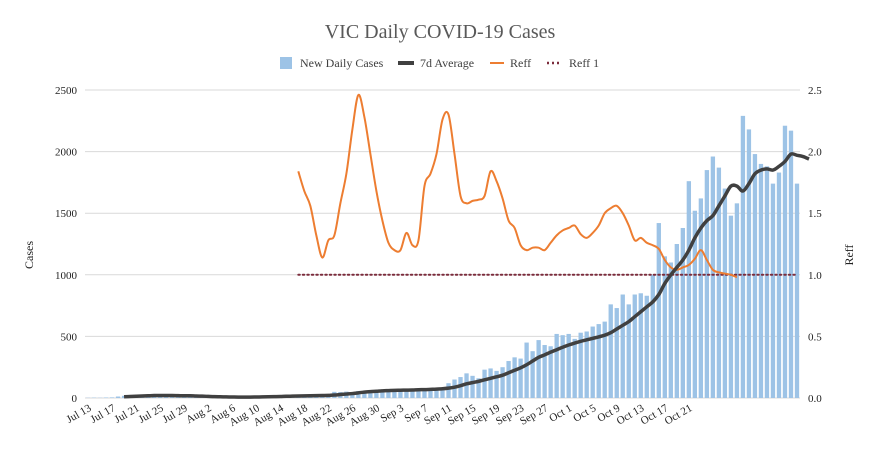  Describe the element at coordinates (520, 63) in the screenshot. I see `legend-label-reff: Reff` at that location.